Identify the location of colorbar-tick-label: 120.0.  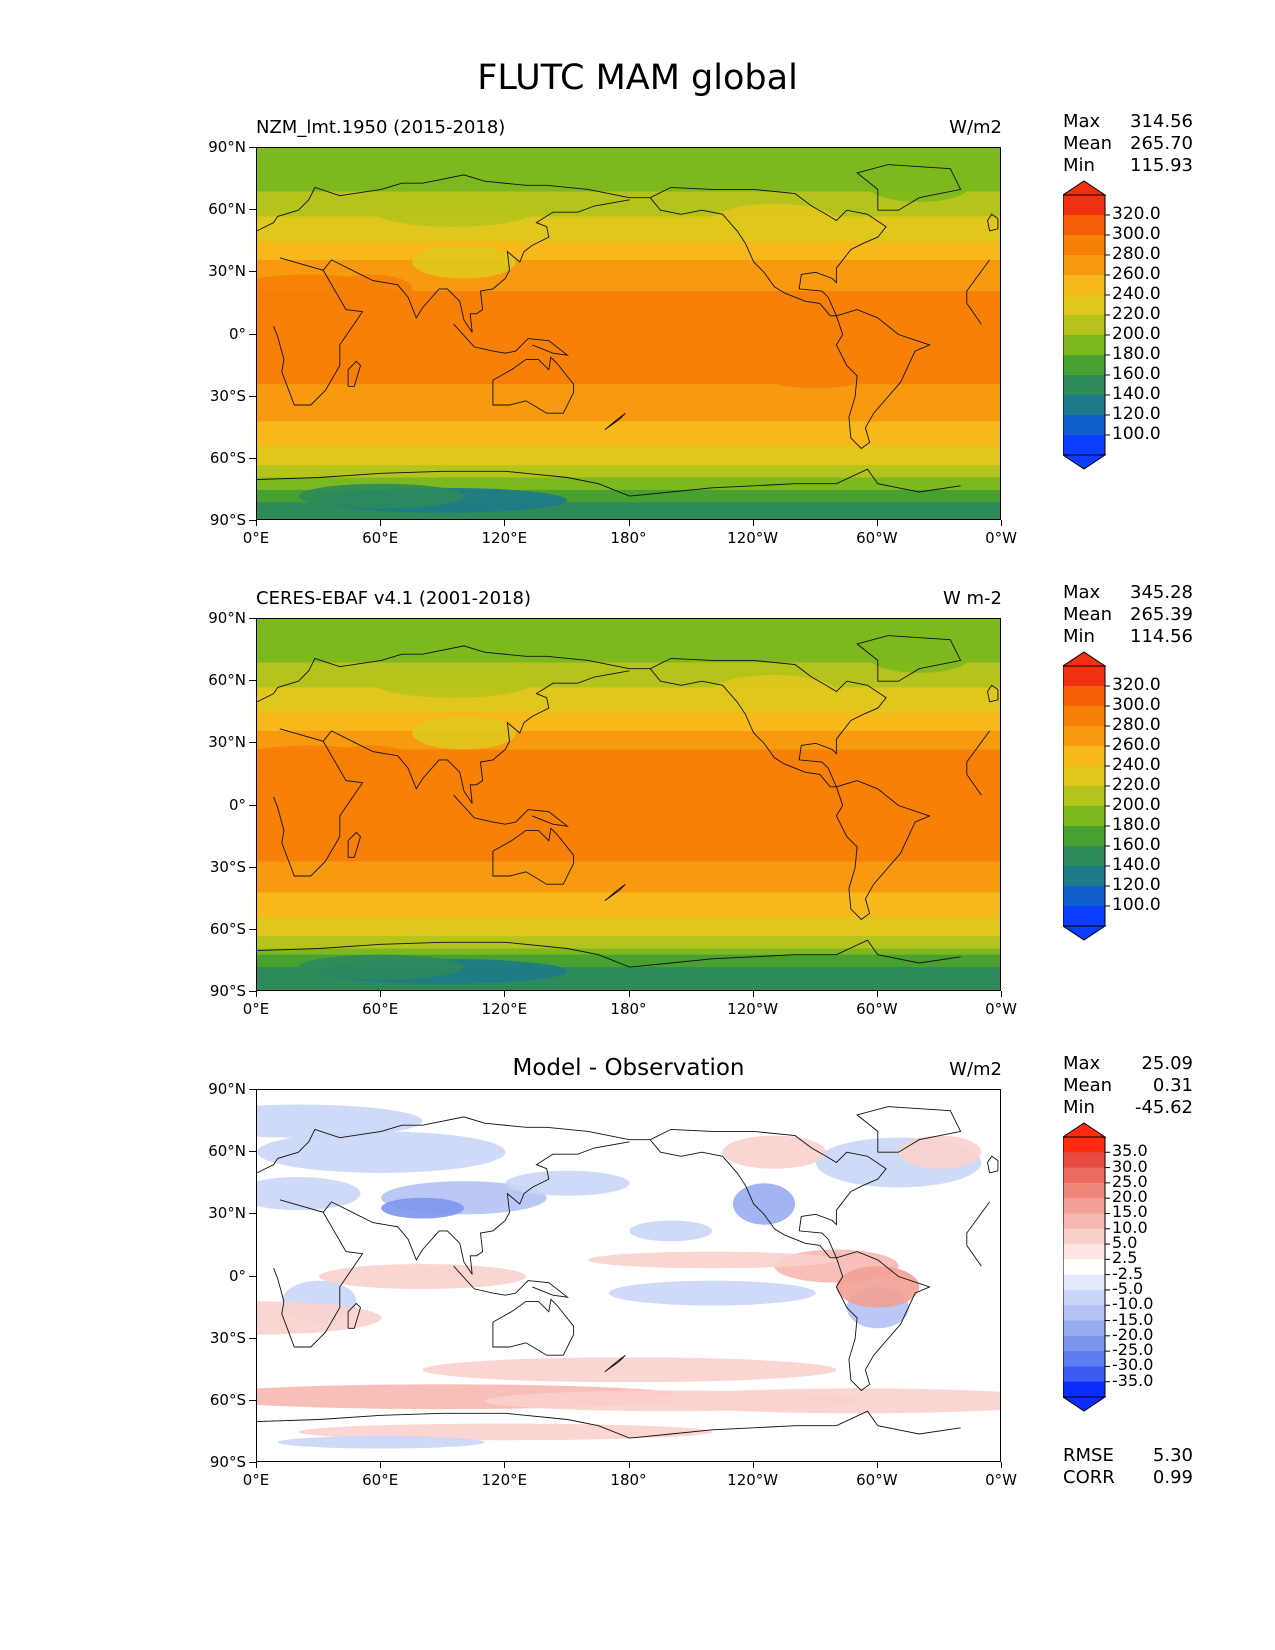
(1136, 414).